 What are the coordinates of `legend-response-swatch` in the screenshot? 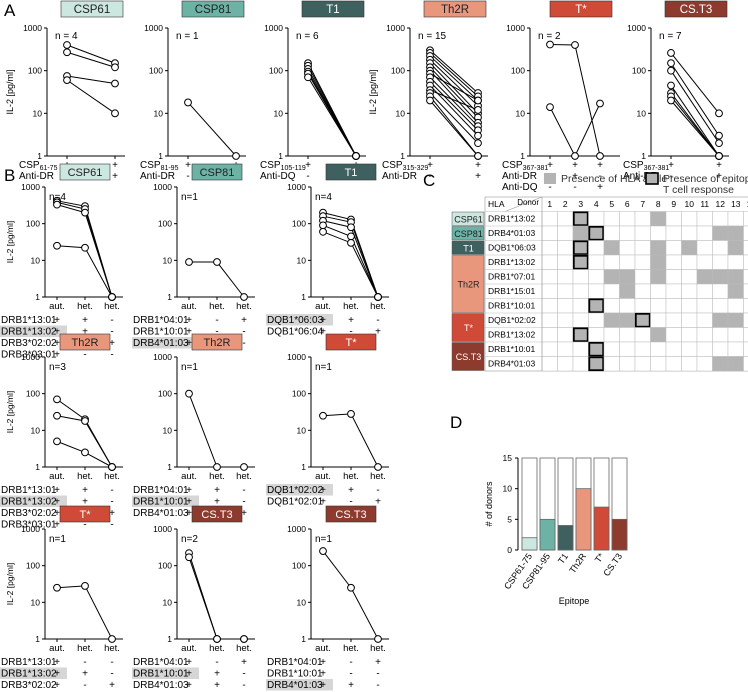 It's located at (652, 178).